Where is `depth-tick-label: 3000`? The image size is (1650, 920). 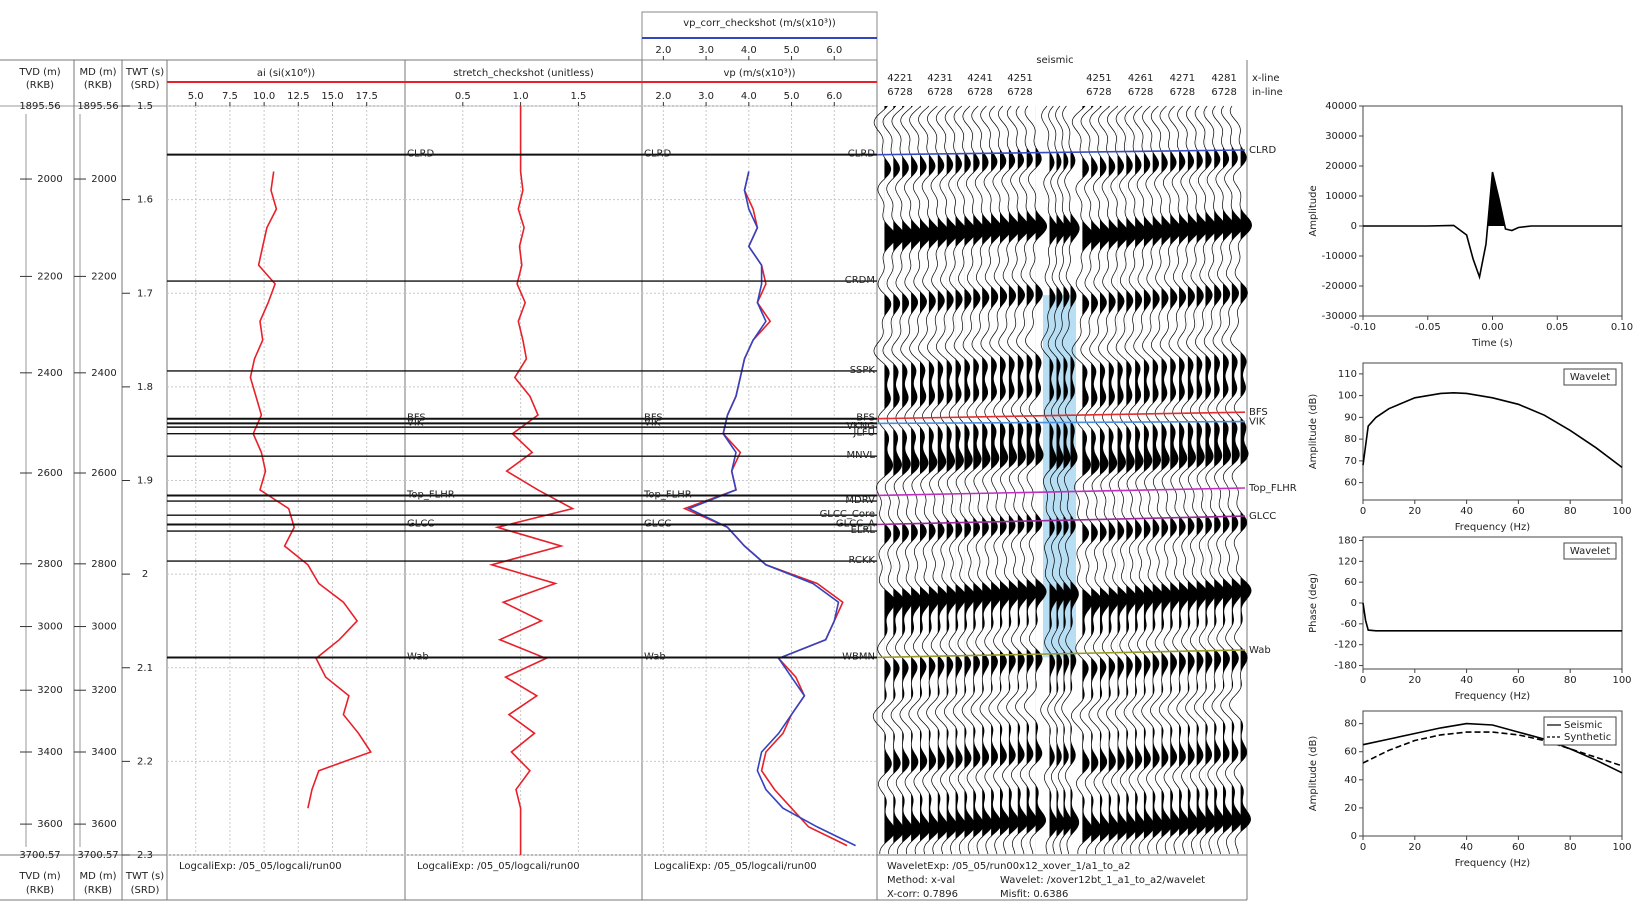
depth-tick-label: 3000 is located at coordinates (49, 627).